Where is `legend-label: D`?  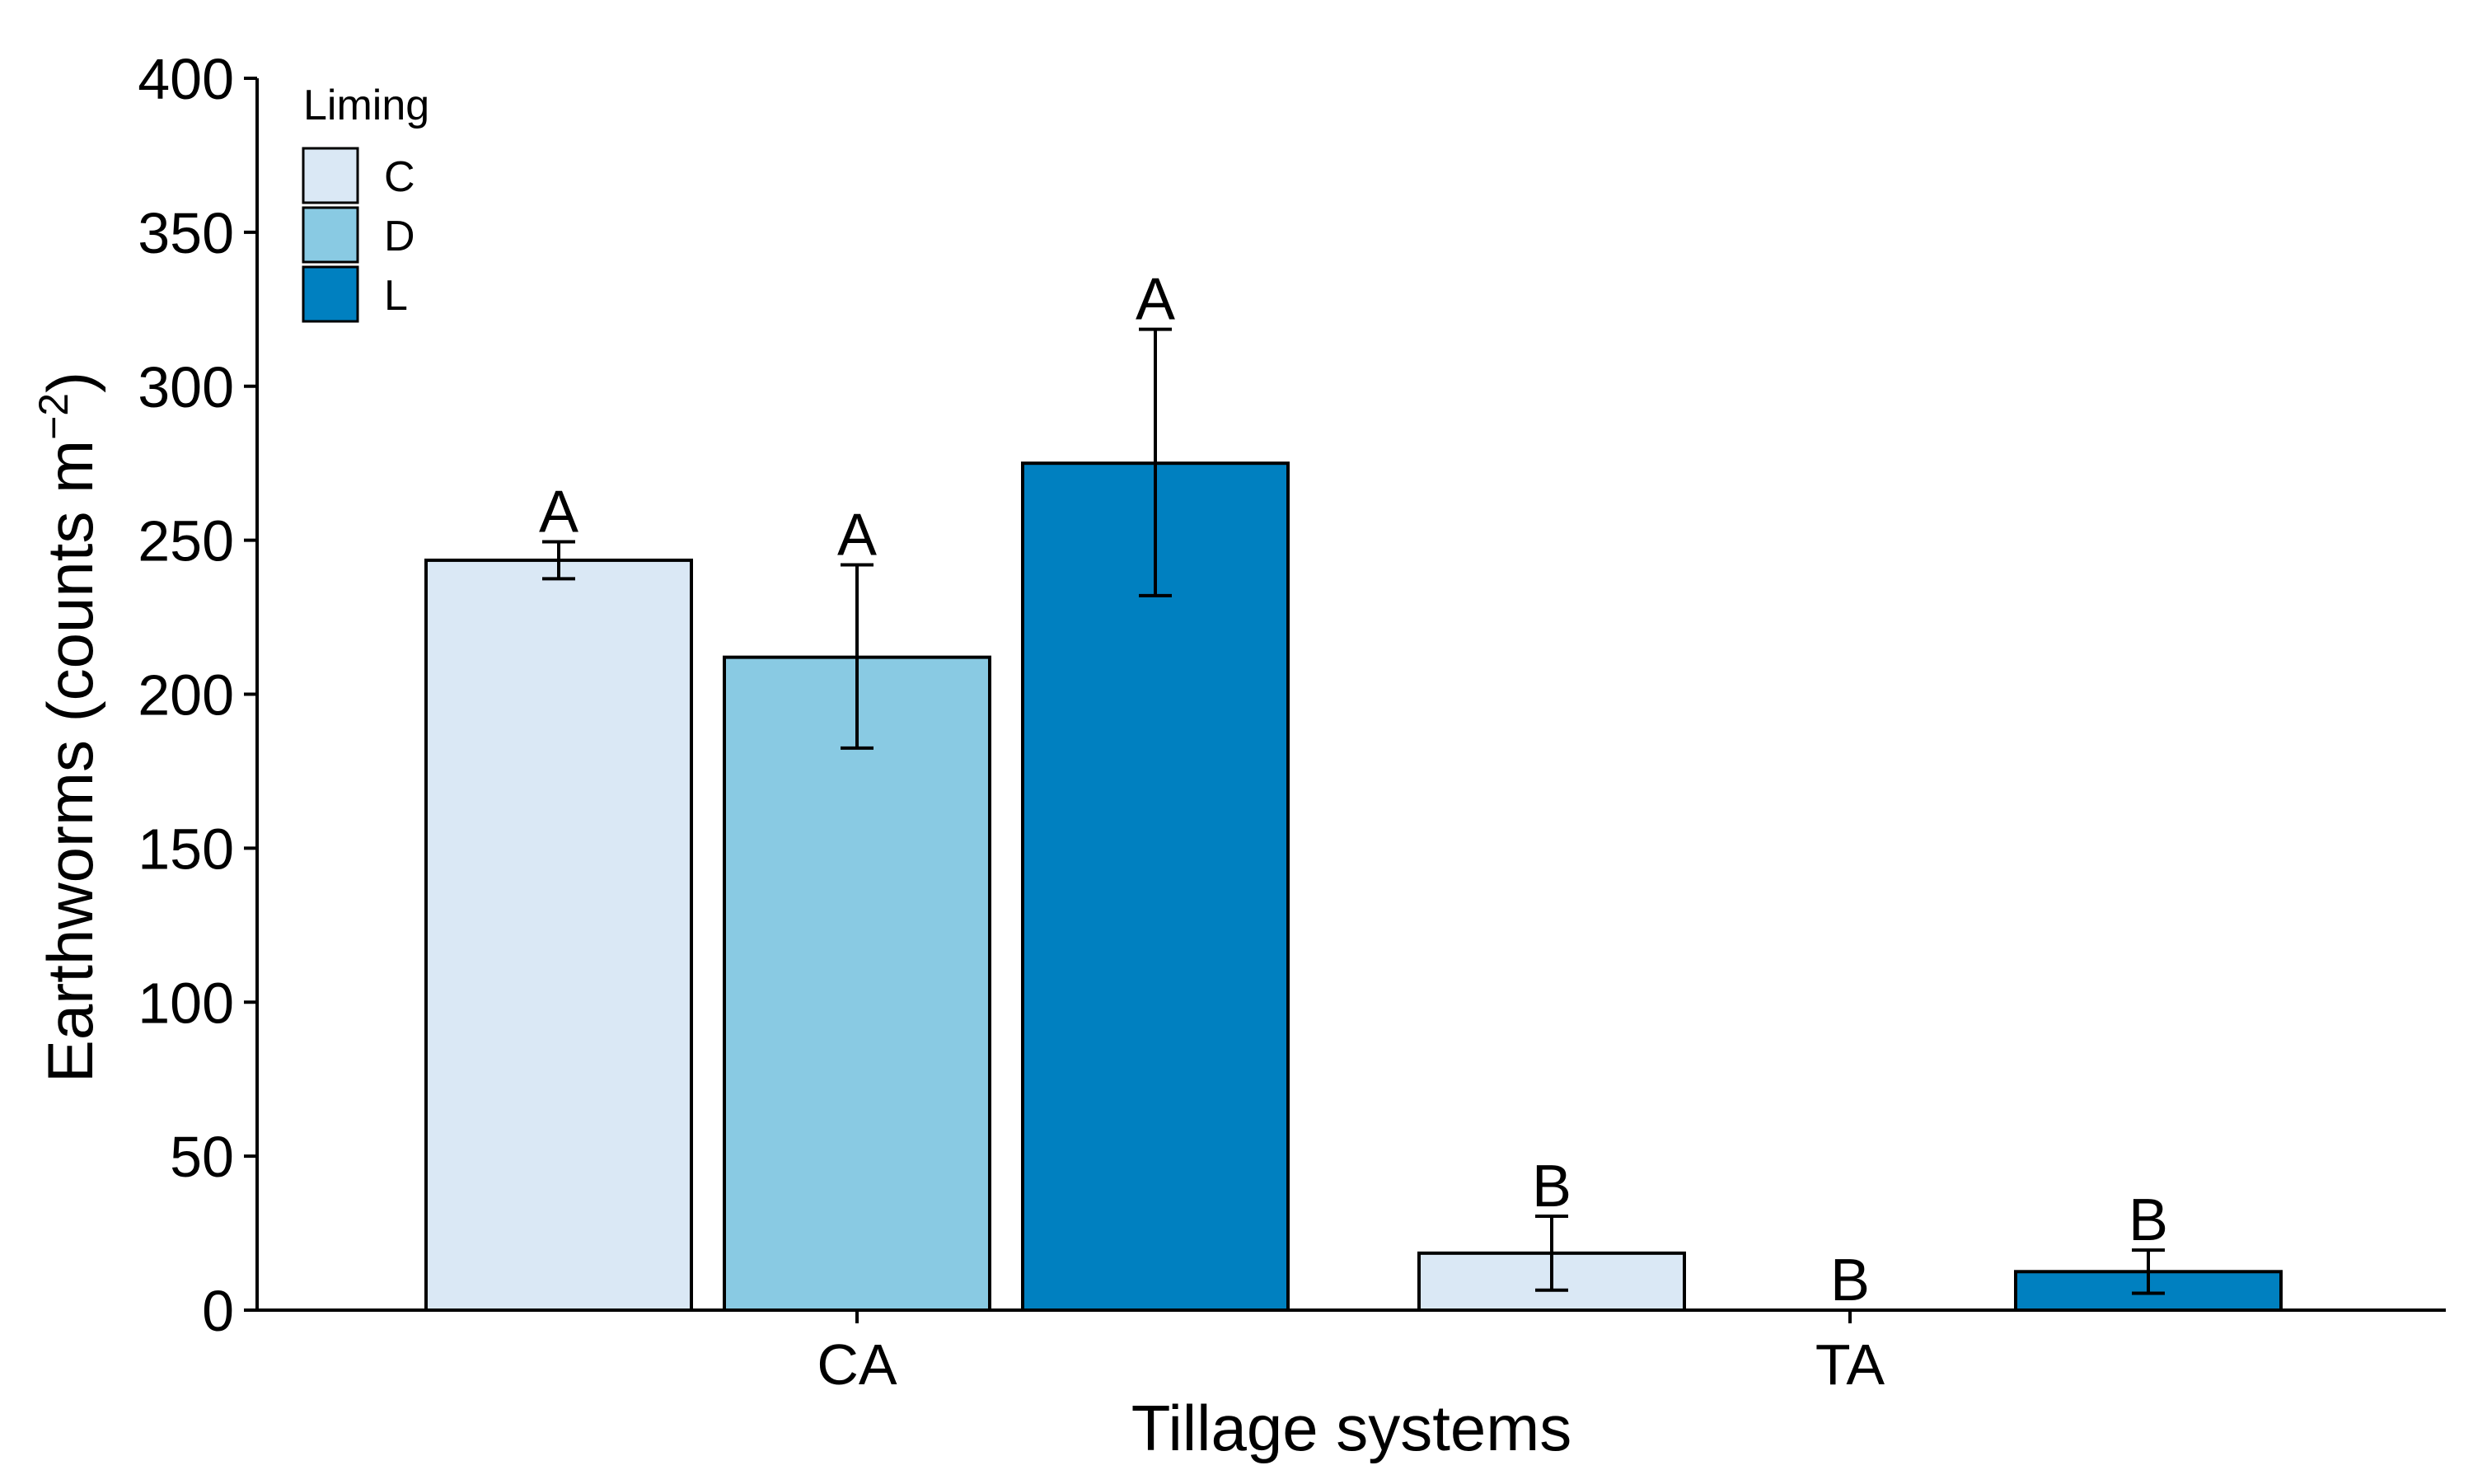 legend-label: D is located at coordinates (400, 236).